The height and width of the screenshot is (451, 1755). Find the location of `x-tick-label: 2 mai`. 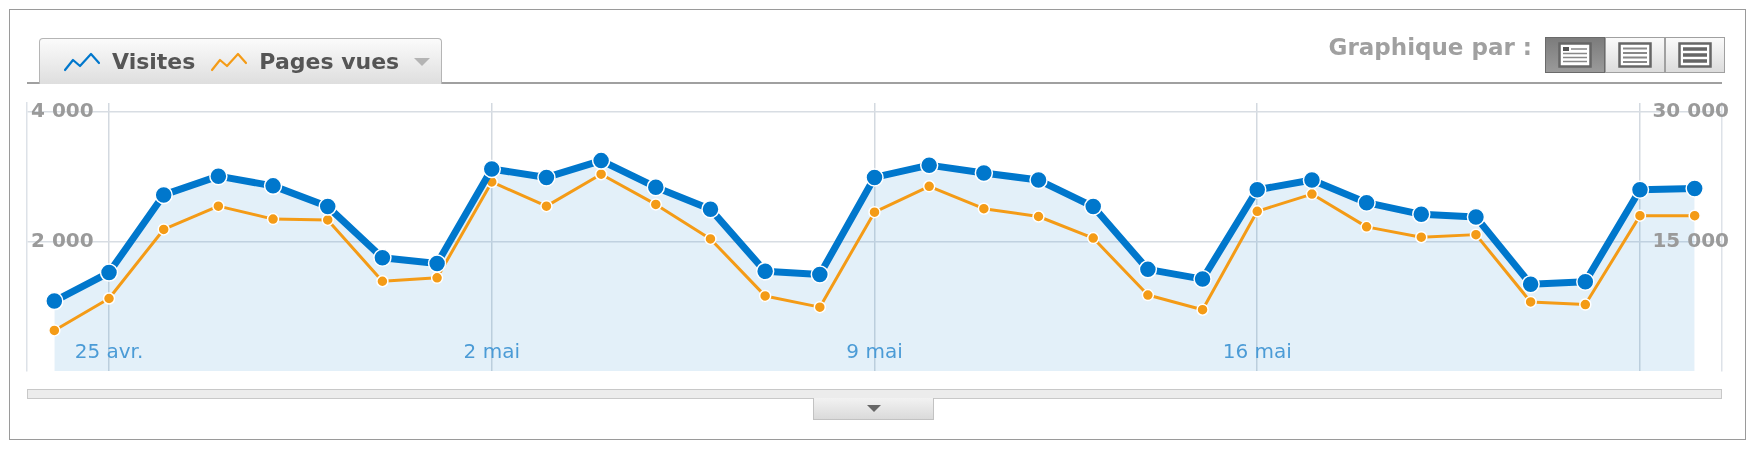

x-tick-label: 2 mai is located at coordinates (491, 351).